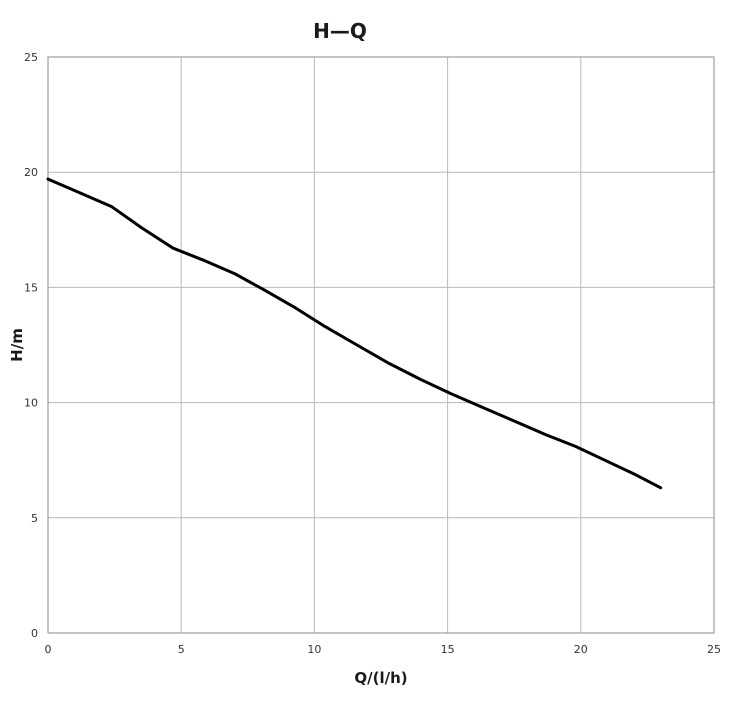  Describe the element at coordinates (581, 649) in the screenshot. I see `x-tick-label: 20` at that location.